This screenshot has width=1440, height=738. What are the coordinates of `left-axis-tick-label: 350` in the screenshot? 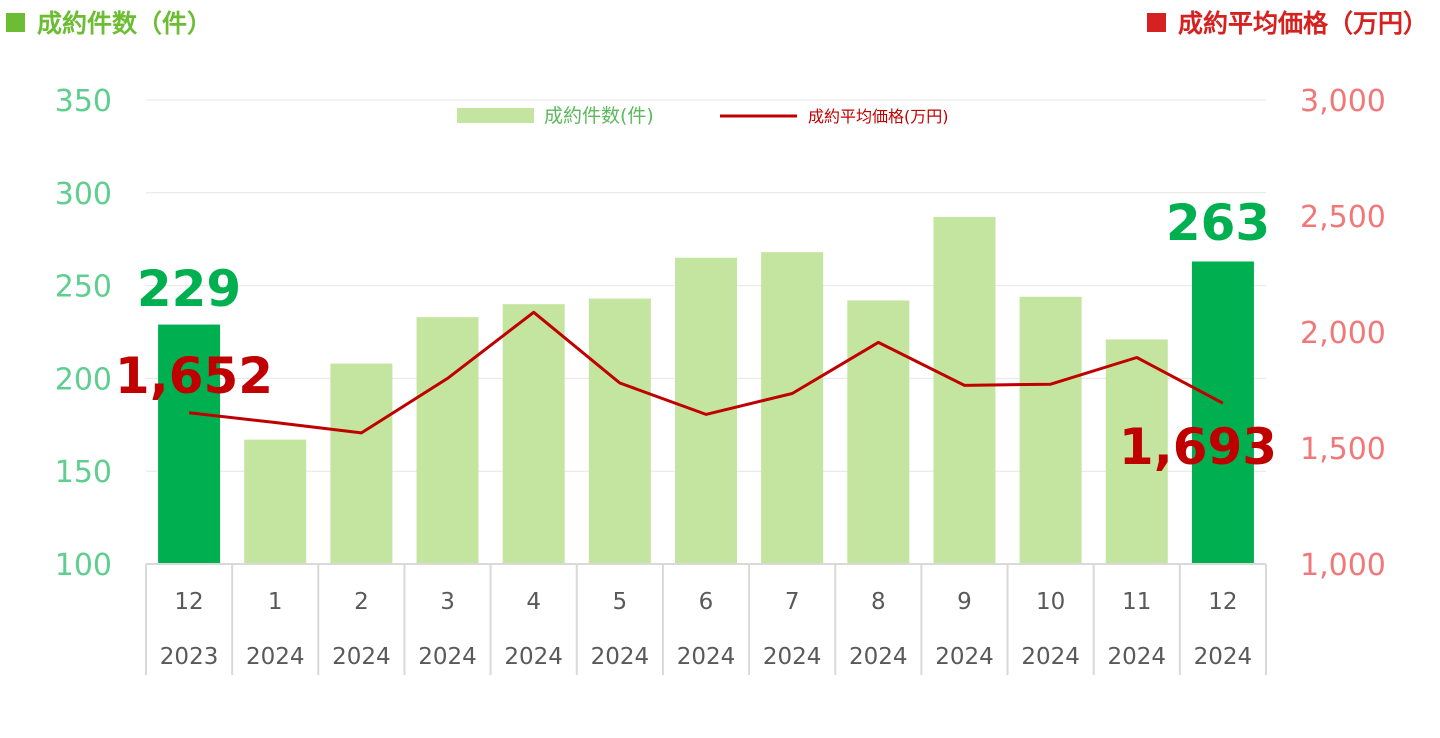 It's located at (83, 101).